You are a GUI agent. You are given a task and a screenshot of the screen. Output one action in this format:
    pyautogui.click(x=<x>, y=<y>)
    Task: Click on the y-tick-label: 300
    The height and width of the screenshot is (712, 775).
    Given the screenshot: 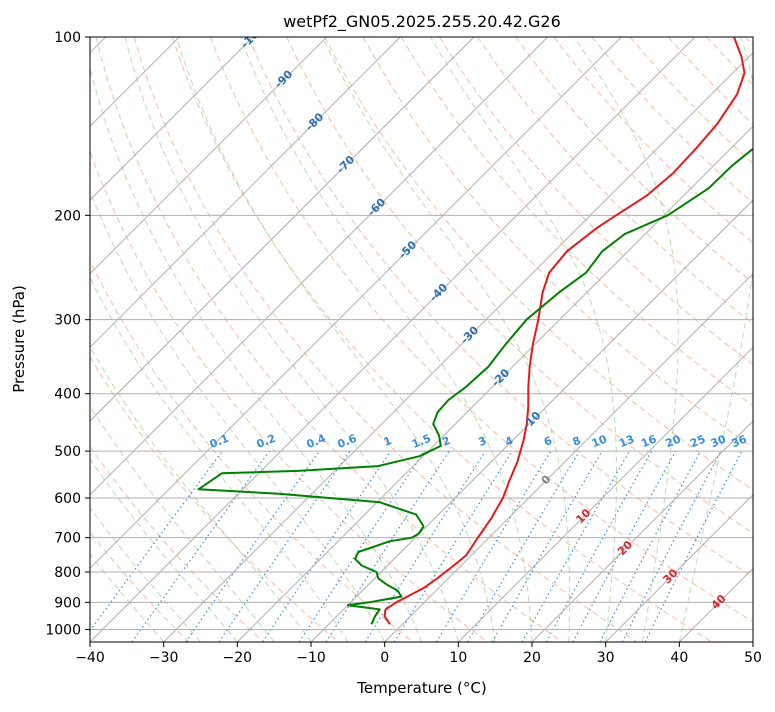 What is the action you would take?
    pyautogui.click(x=67, y=321)
    